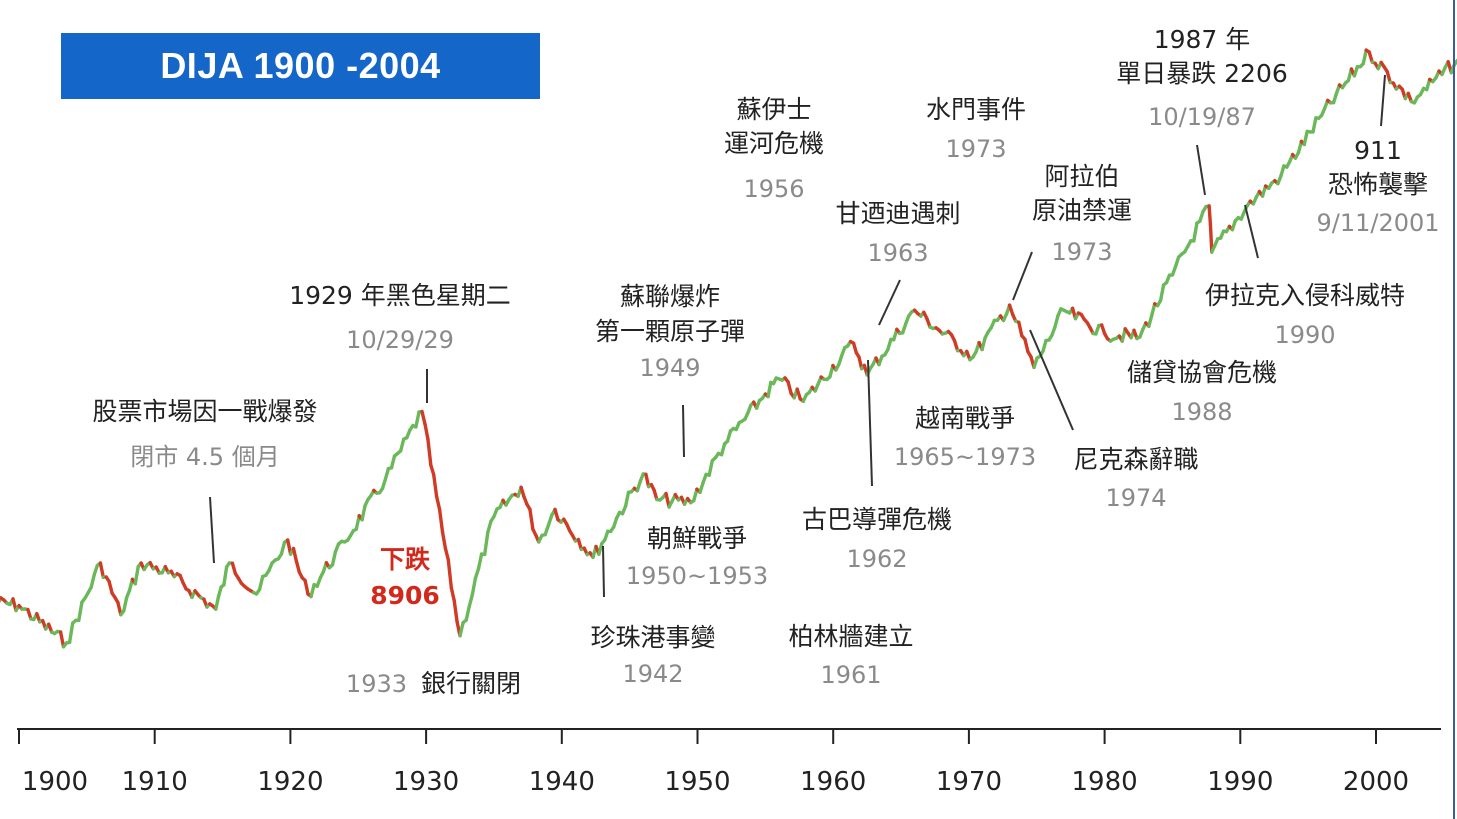 Image resolution: width=1457 pixels, height=819 pixels. I want to click on event-date: 10/29/29, so click(400, 340).